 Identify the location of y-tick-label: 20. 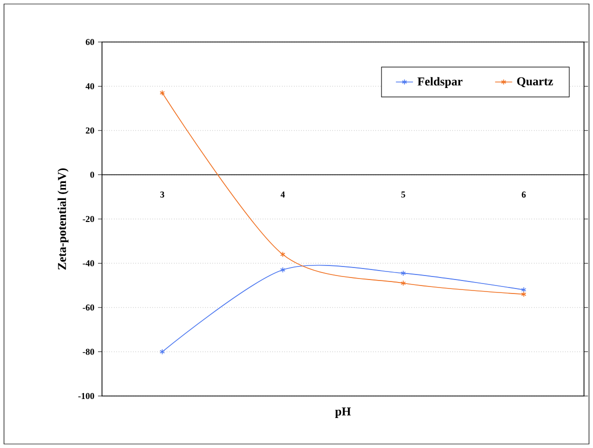
(90, 130).